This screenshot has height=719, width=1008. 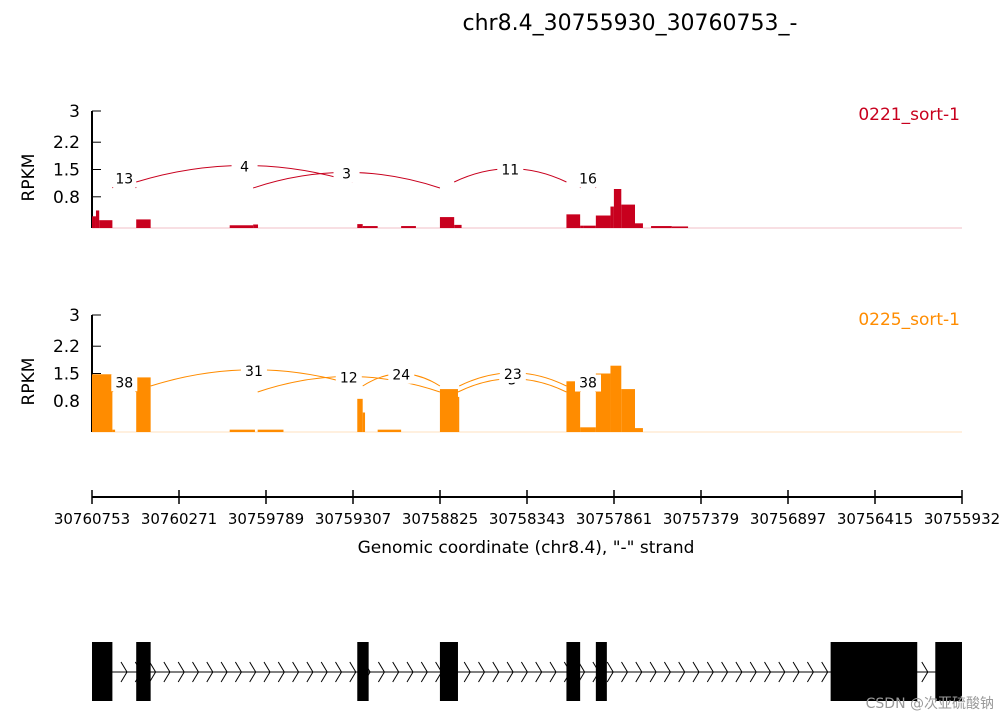 What do you see at coordinates (92, 519) in the screenshot?
I see `x-tick-label: 30760753` at bounding box center [92, 519].